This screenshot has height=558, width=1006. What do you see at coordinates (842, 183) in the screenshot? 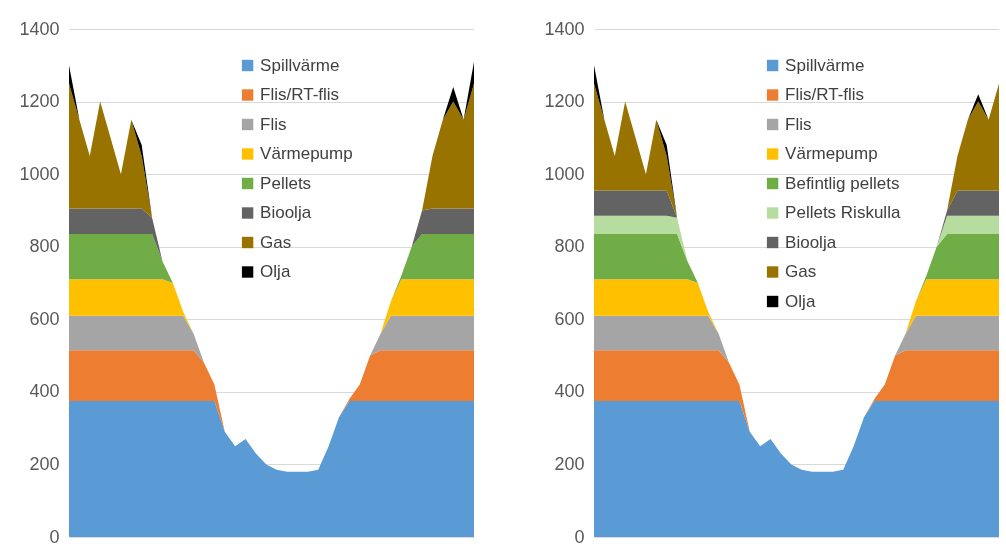
I see `legend-label: Befintlig pellets` at bounding box center [842, 183].